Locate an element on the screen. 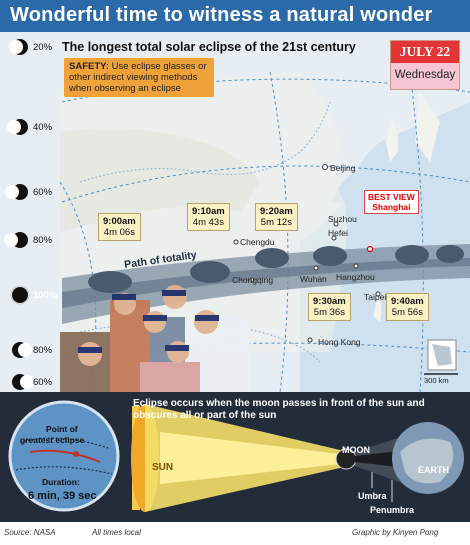 Image resolution: width=470 pixels, height=545 pixels. callout-duration: 4m 06s is located at coordinates (119, 232).